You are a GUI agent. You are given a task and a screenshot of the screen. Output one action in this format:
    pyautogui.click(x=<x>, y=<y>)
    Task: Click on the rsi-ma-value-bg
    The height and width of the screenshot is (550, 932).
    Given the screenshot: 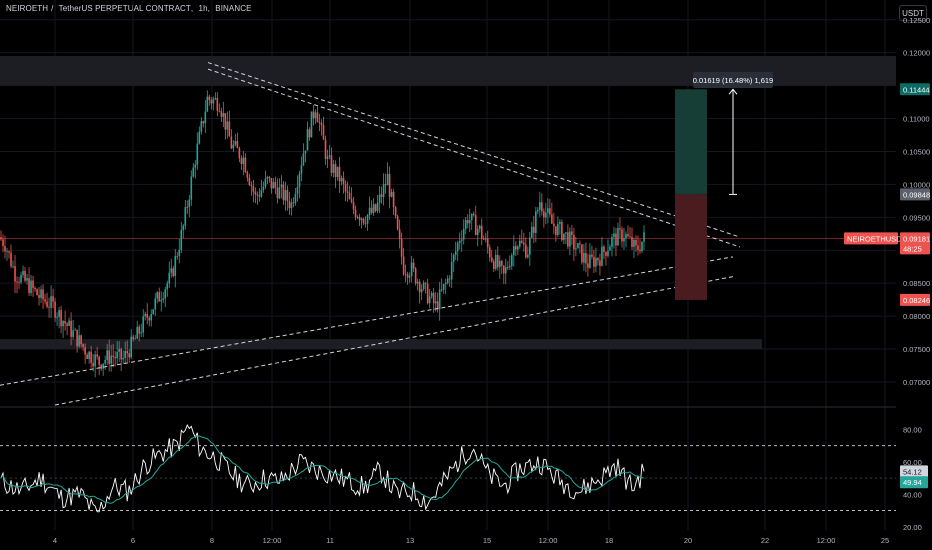 What is the action you would take?
    pyautogui.click(x=914, y=482)
    